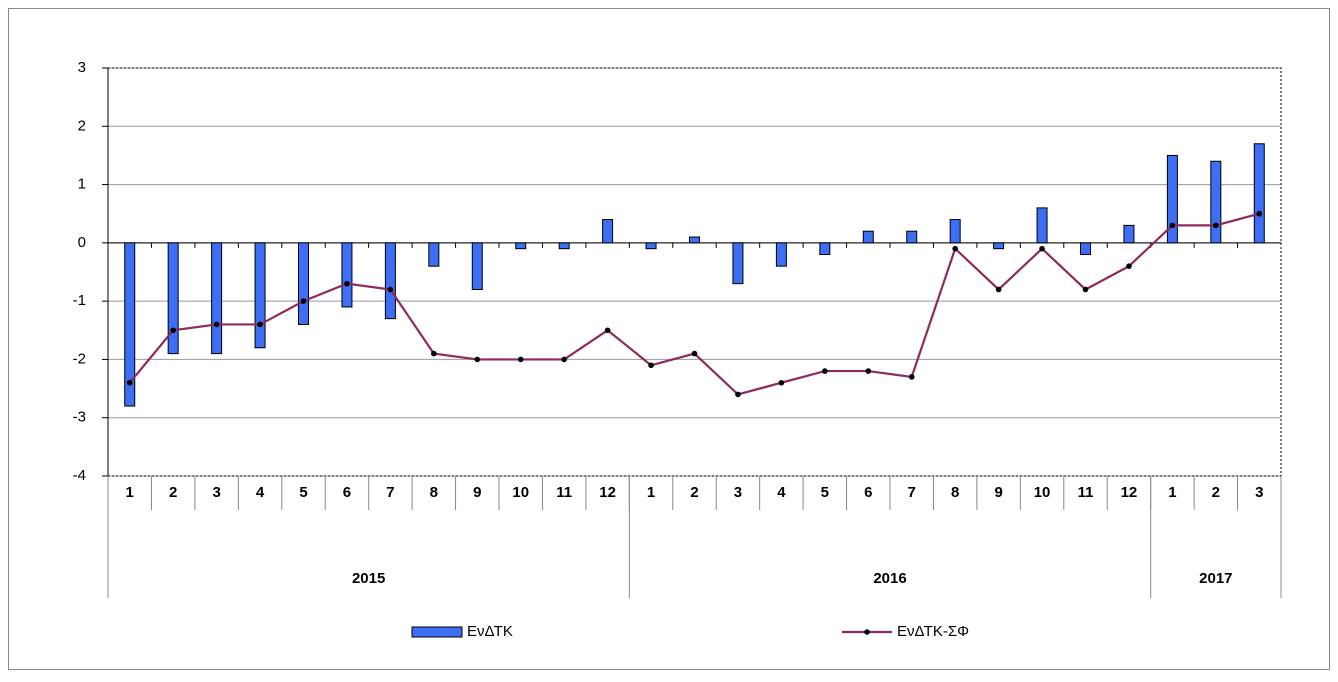 This screenshot has height=682, width=1338. I want to click on y-tick-label: -3, so click(79, 417).